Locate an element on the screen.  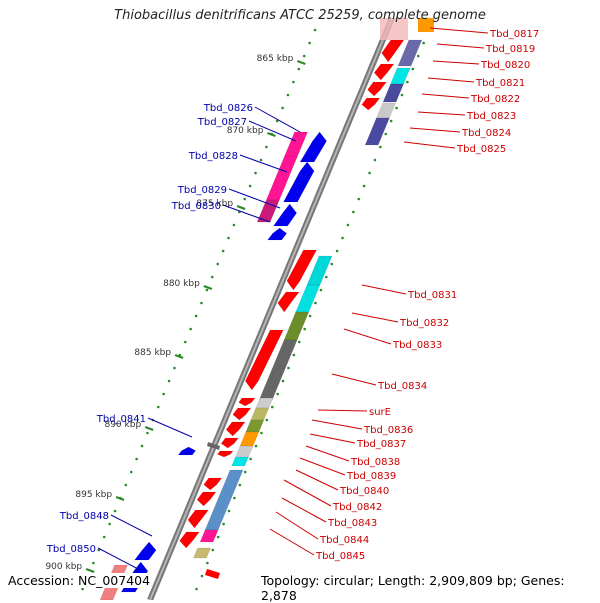
kbp-label: 870 kbp is located at coordinates (245, 131).